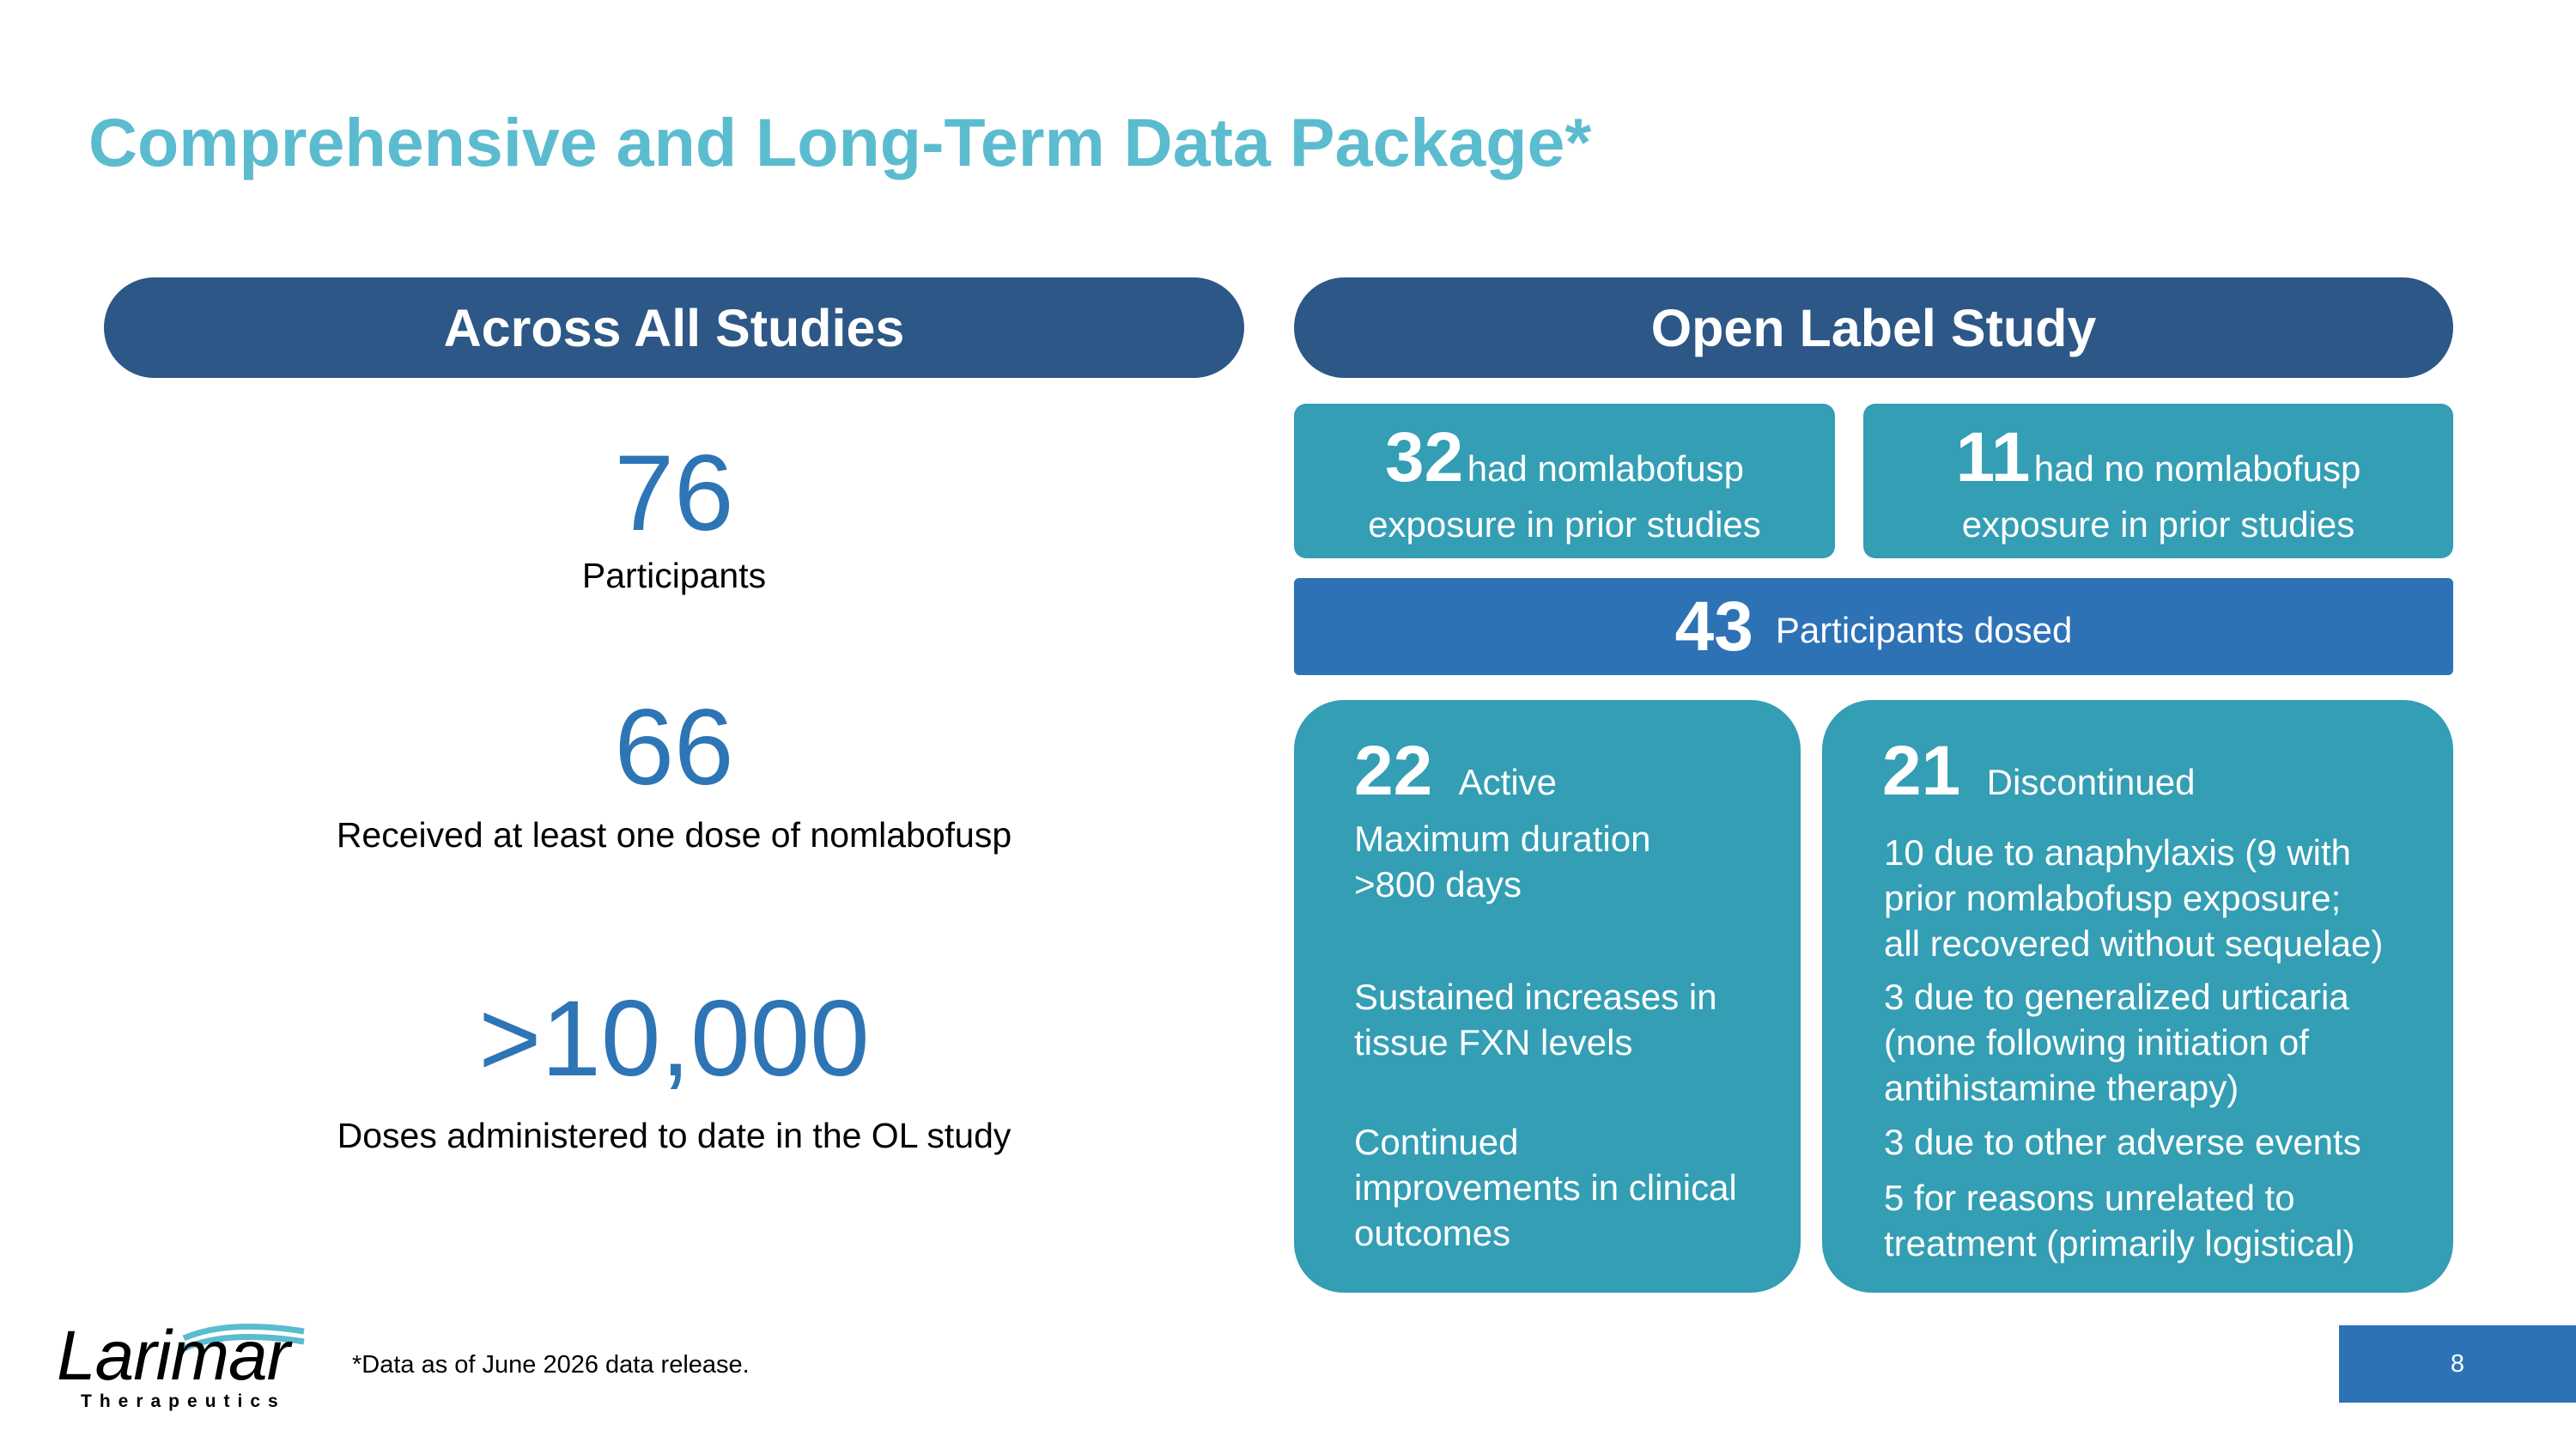  I want to click on no-prior-exposure-text-2: exposure in prior studies, so click(2158, 524).